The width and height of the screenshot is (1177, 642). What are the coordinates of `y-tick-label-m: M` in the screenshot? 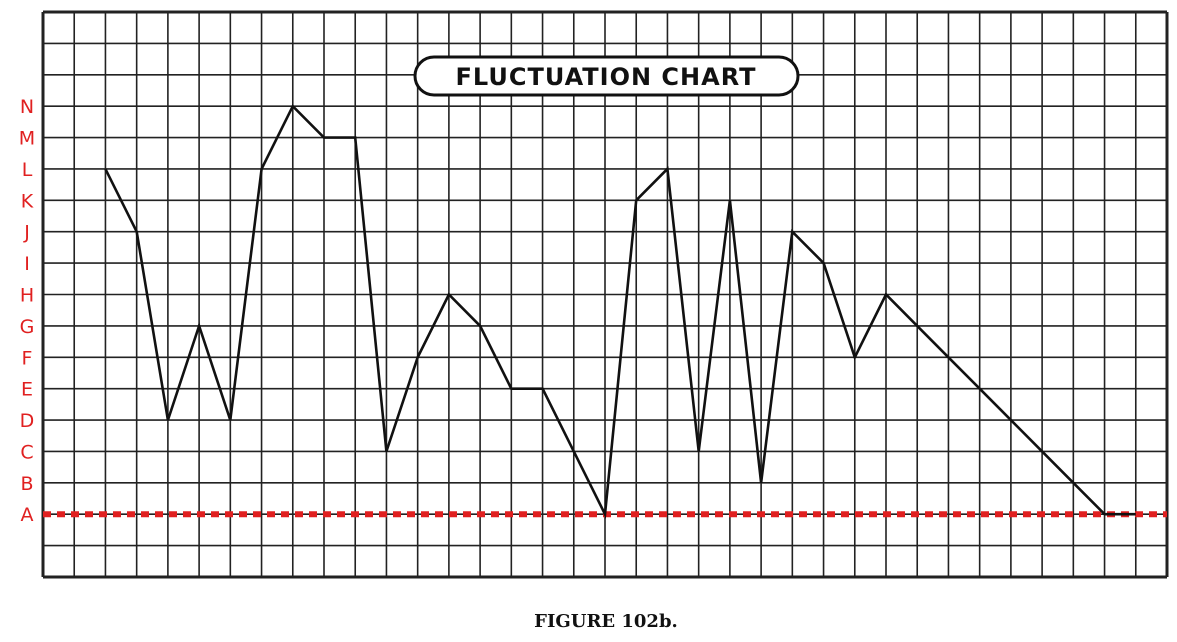 It's located at (27, 139).